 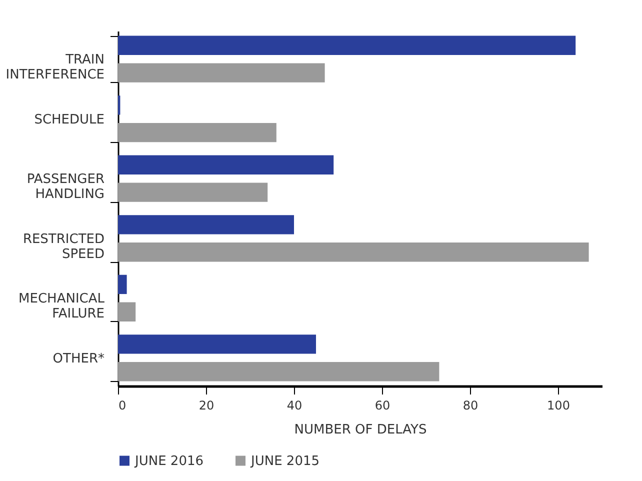 I want to click on y-tick-label: PASSENGER HANDLING, so click(x=65, y=187).